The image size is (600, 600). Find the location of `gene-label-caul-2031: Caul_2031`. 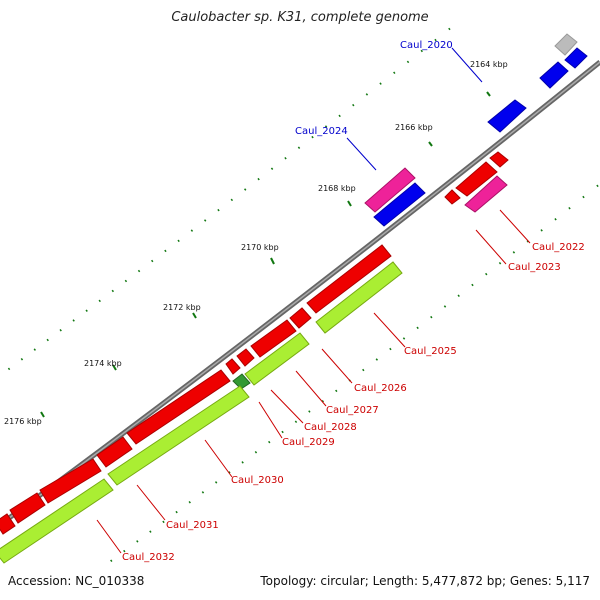

gene-label-caul-2031: Caul_2031 is located at coordinates (192, 525).